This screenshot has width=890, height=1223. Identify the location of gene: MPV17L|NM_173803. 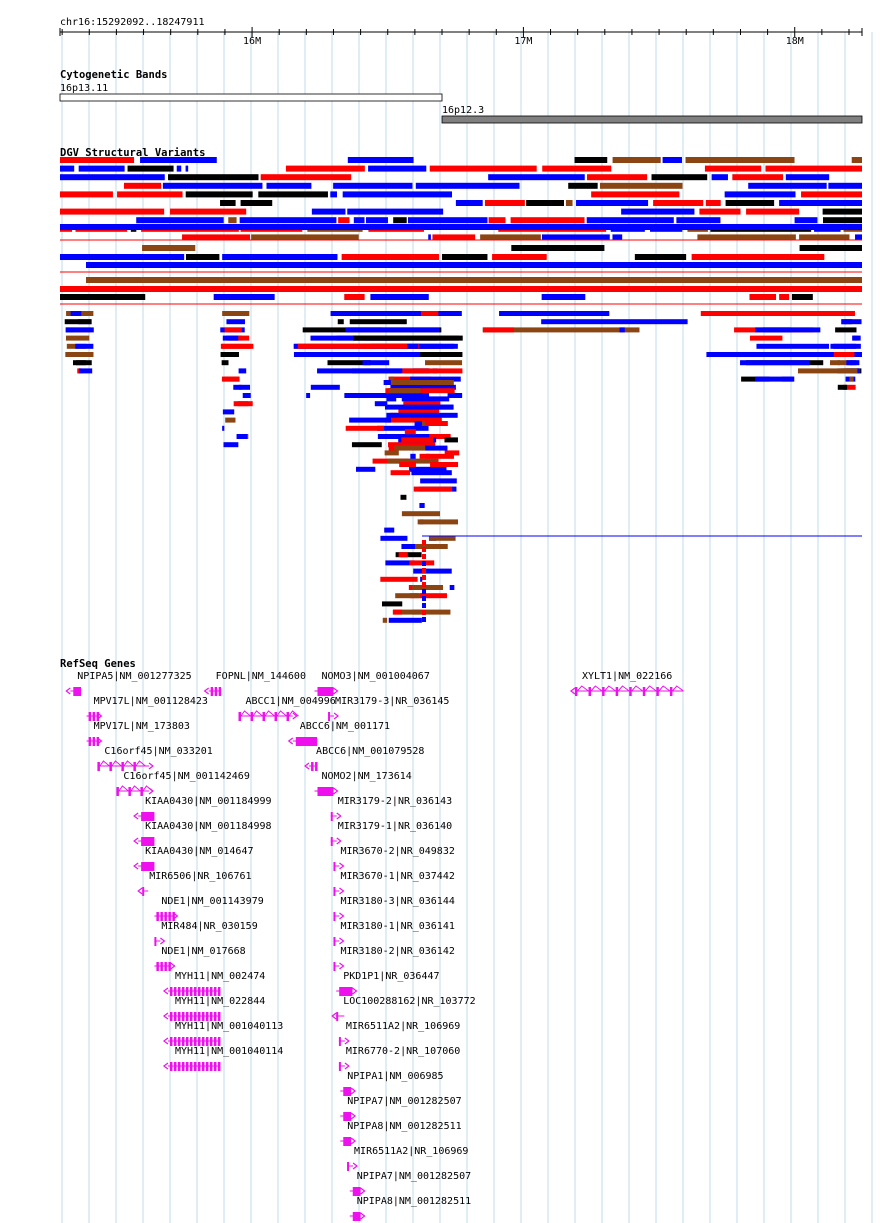
(138, 733).